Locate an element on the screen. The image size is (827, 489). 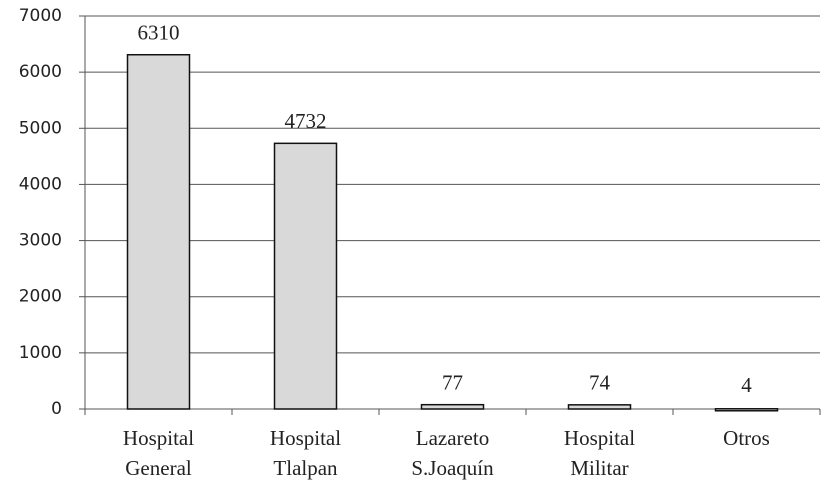
value-label: 74 is located at coordinates (600, 383).